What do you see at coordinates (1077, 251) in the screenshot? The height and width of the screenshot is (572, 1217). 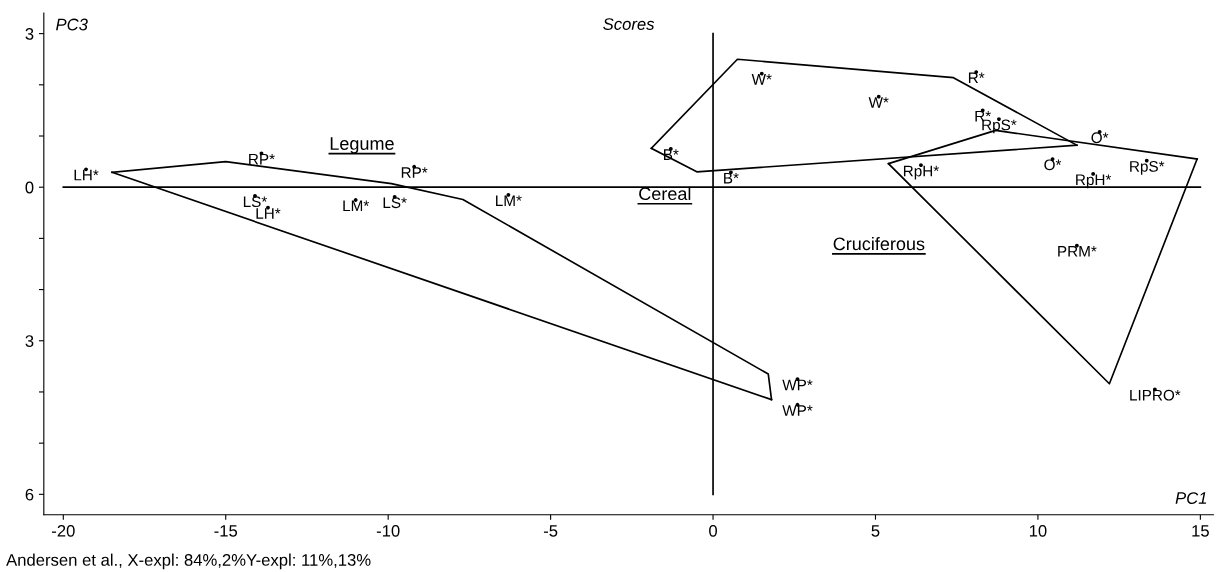 I see `data-label: PRM*` at bounding box center [1077, 251].